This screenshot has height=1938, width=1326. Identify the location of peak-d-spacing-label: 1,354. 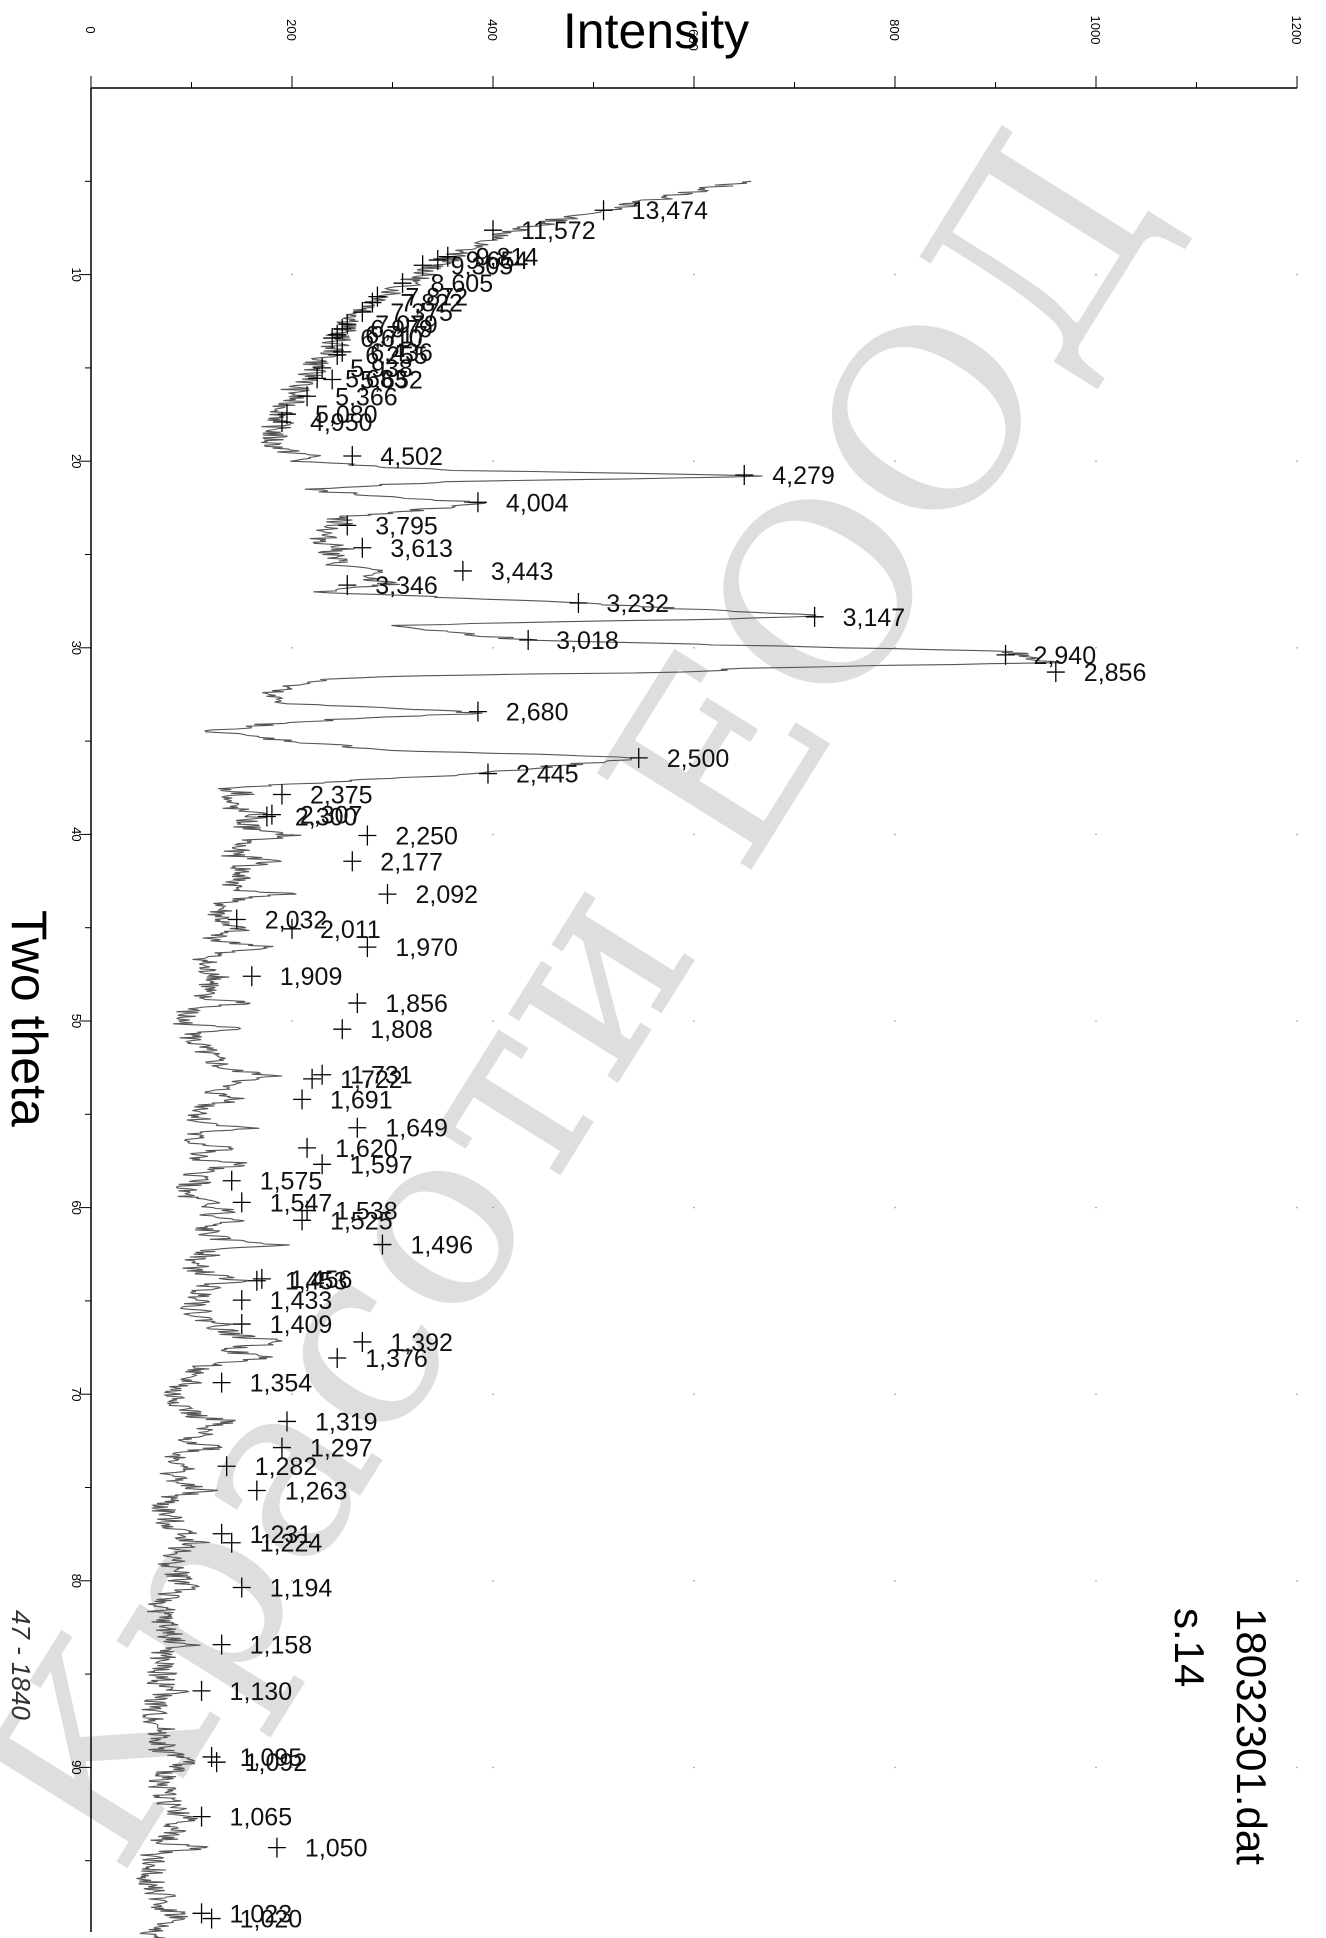
(281, 1384).